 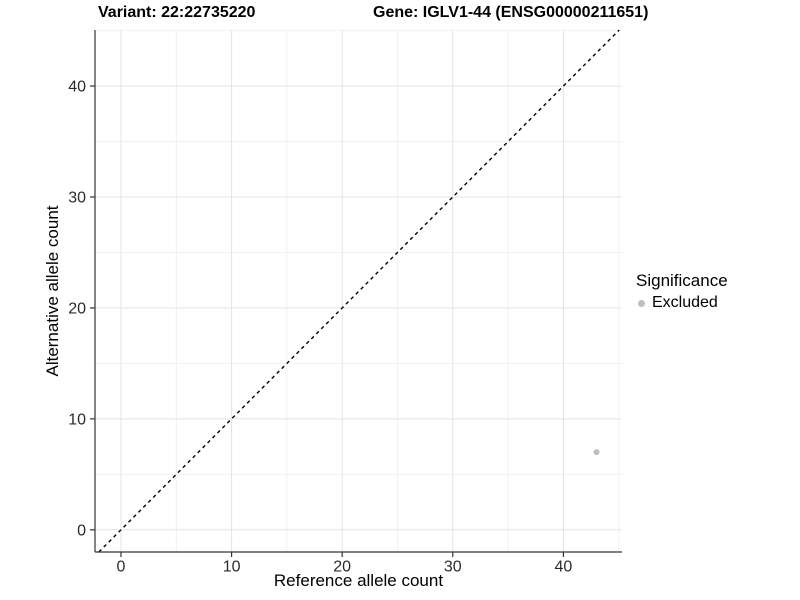 What do you see at coordinates (342, 566) in the screenshot?
I see `x-tick-label: 20` at bounding box center [342, 566].